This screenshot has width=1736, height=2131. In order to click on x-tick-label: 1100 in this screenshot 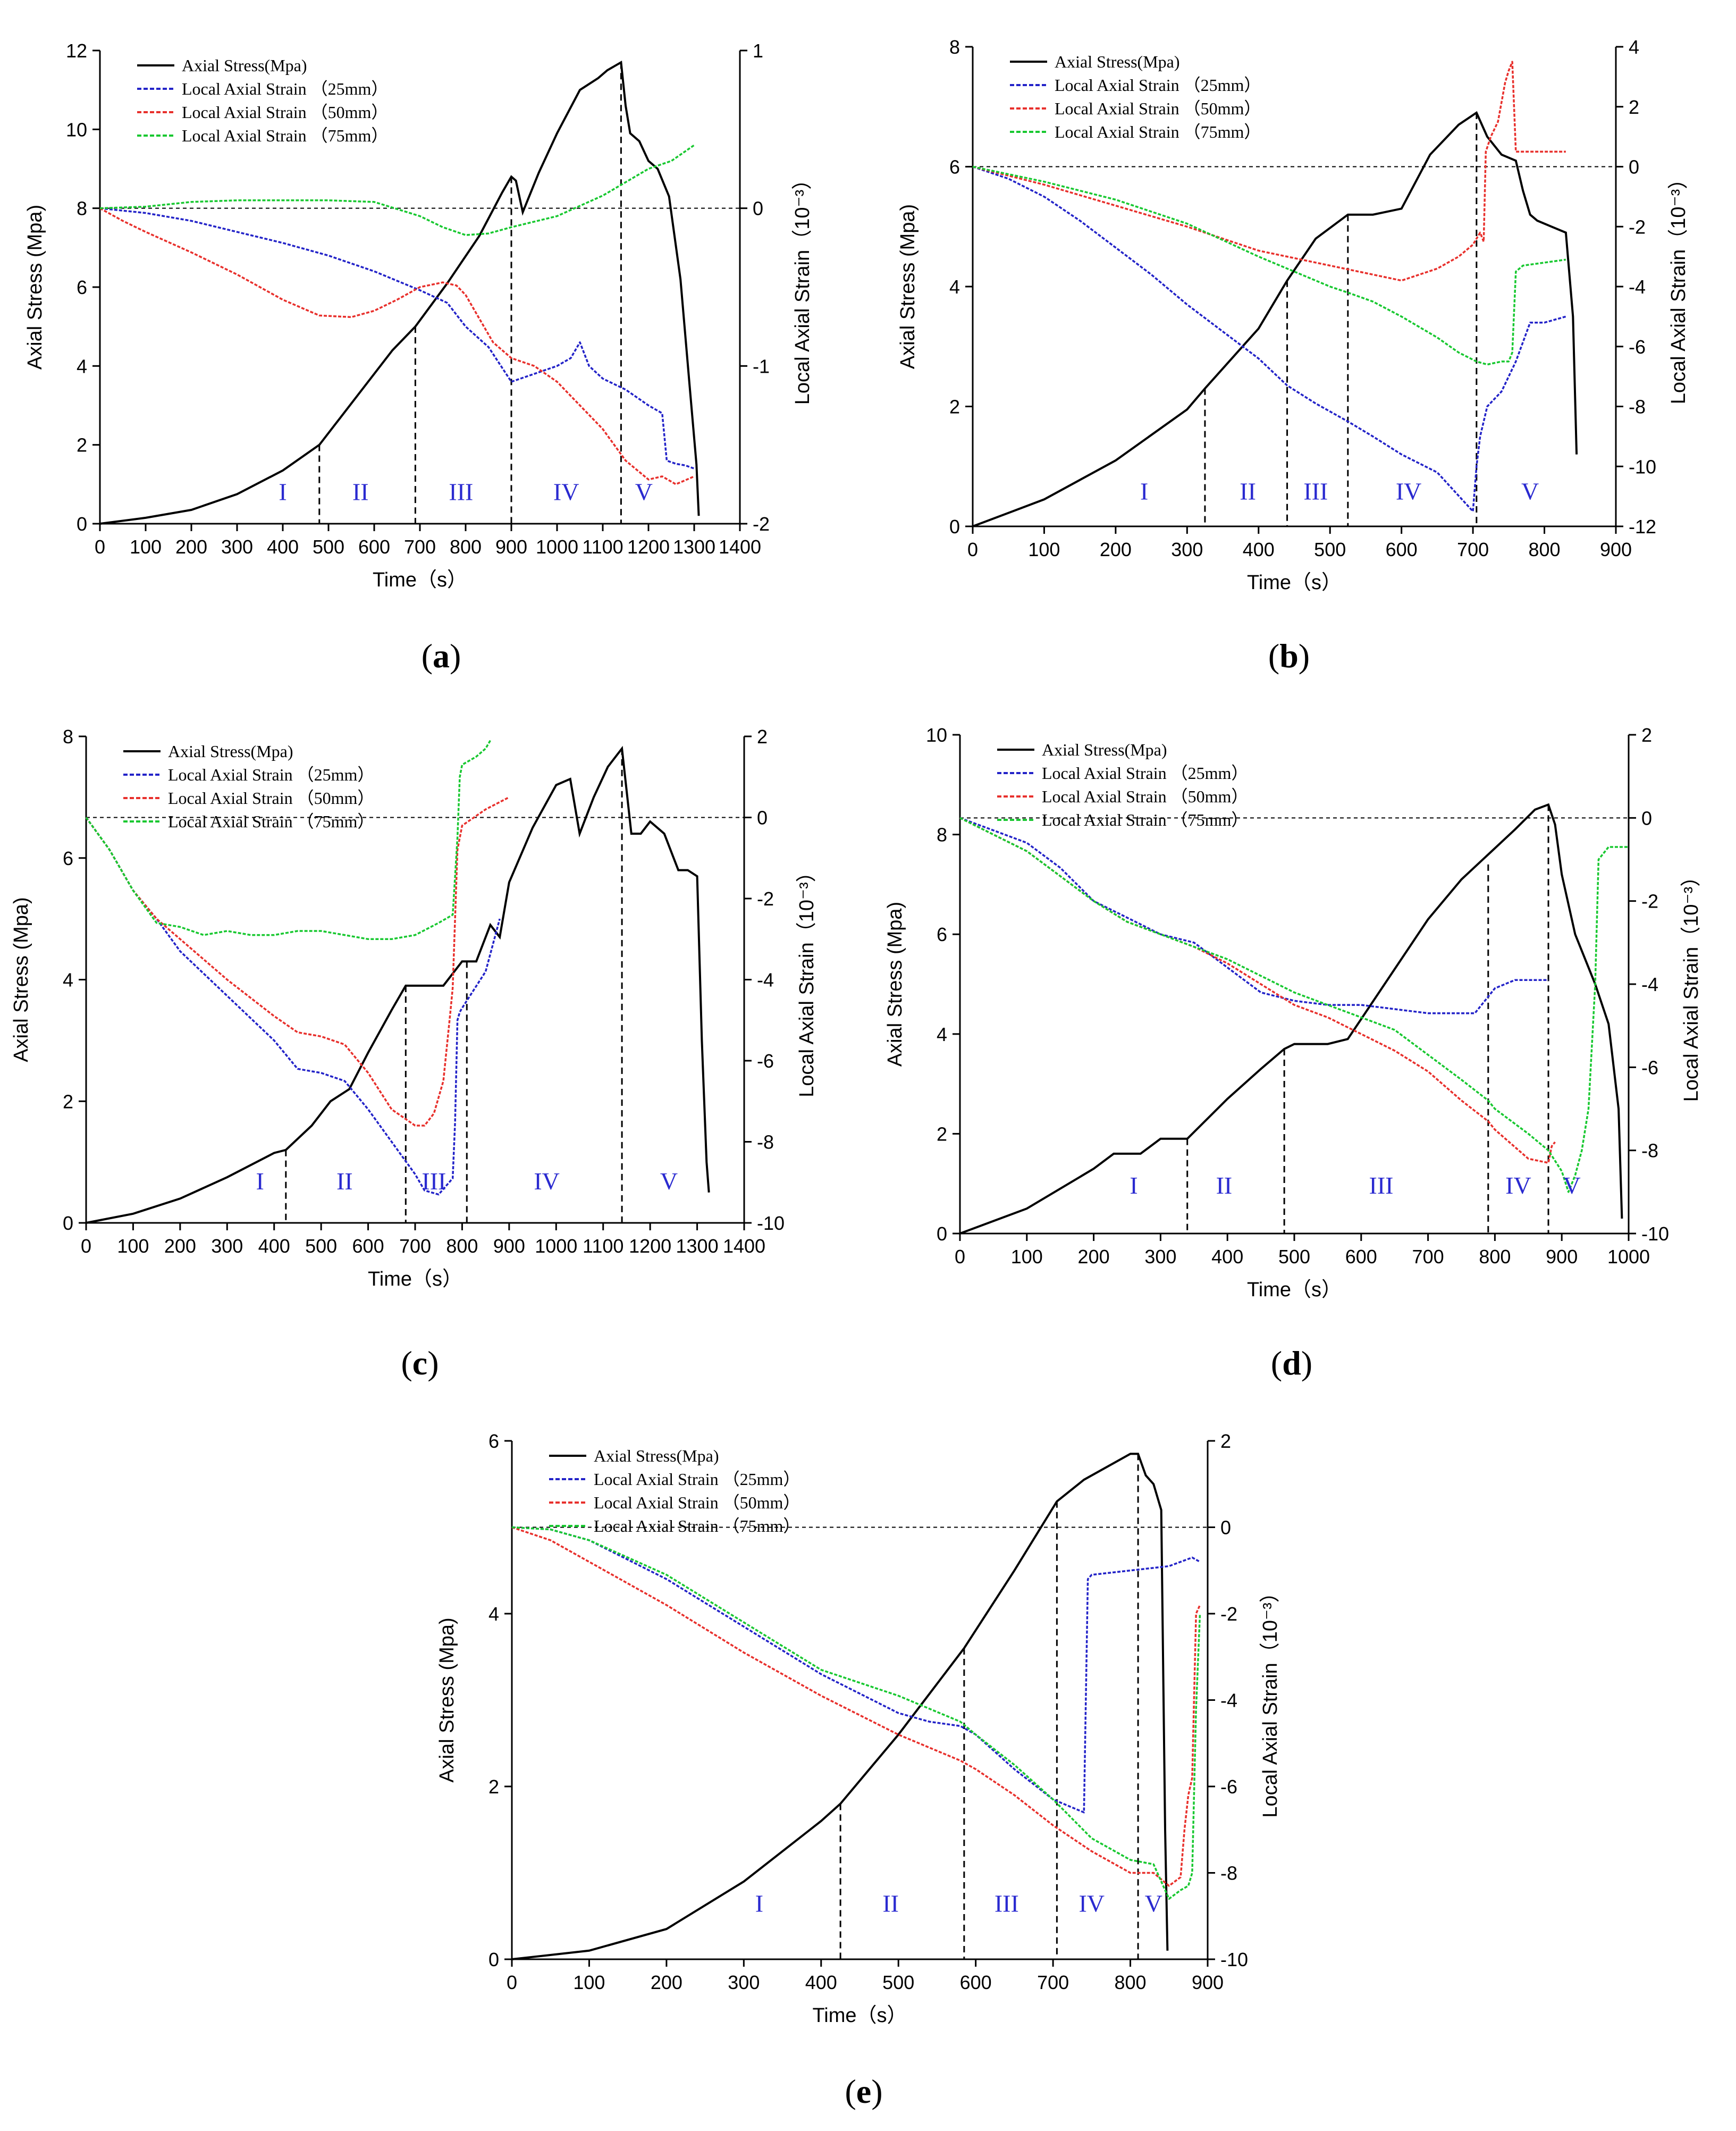, I will do `click(603, 1246)`.